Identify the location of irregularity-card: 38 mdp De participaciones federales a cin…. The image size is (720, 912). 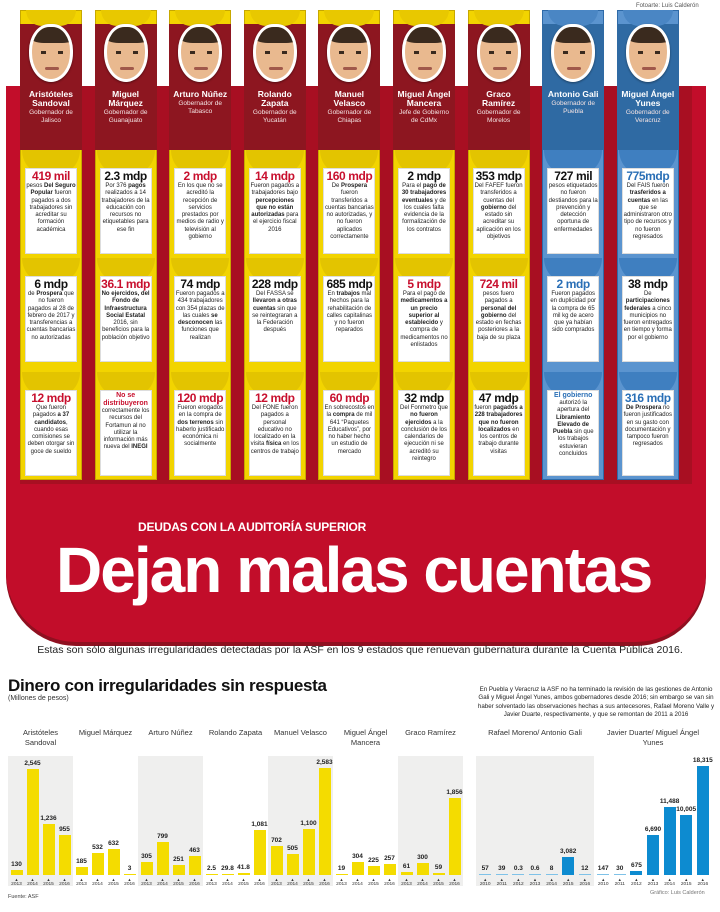
(647, 319).